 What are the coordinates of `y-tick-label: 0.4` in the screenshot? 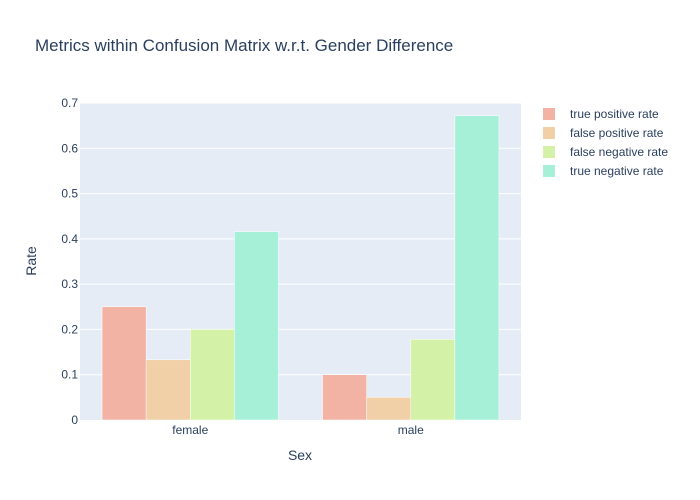 It's located at (69, 239).